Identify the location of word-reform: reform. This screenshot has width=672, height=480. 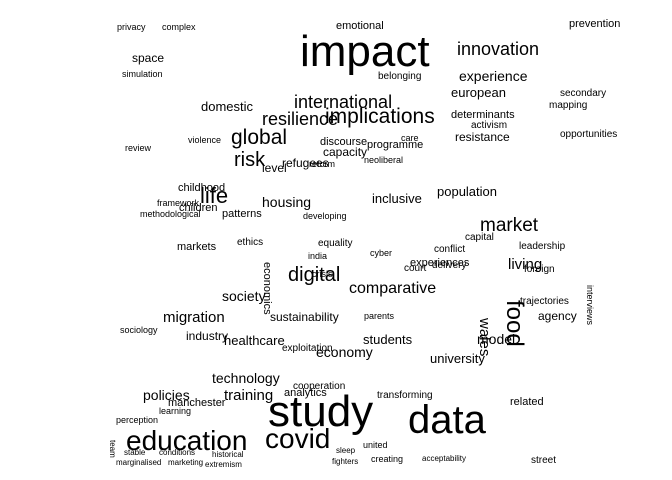
(322, 164).